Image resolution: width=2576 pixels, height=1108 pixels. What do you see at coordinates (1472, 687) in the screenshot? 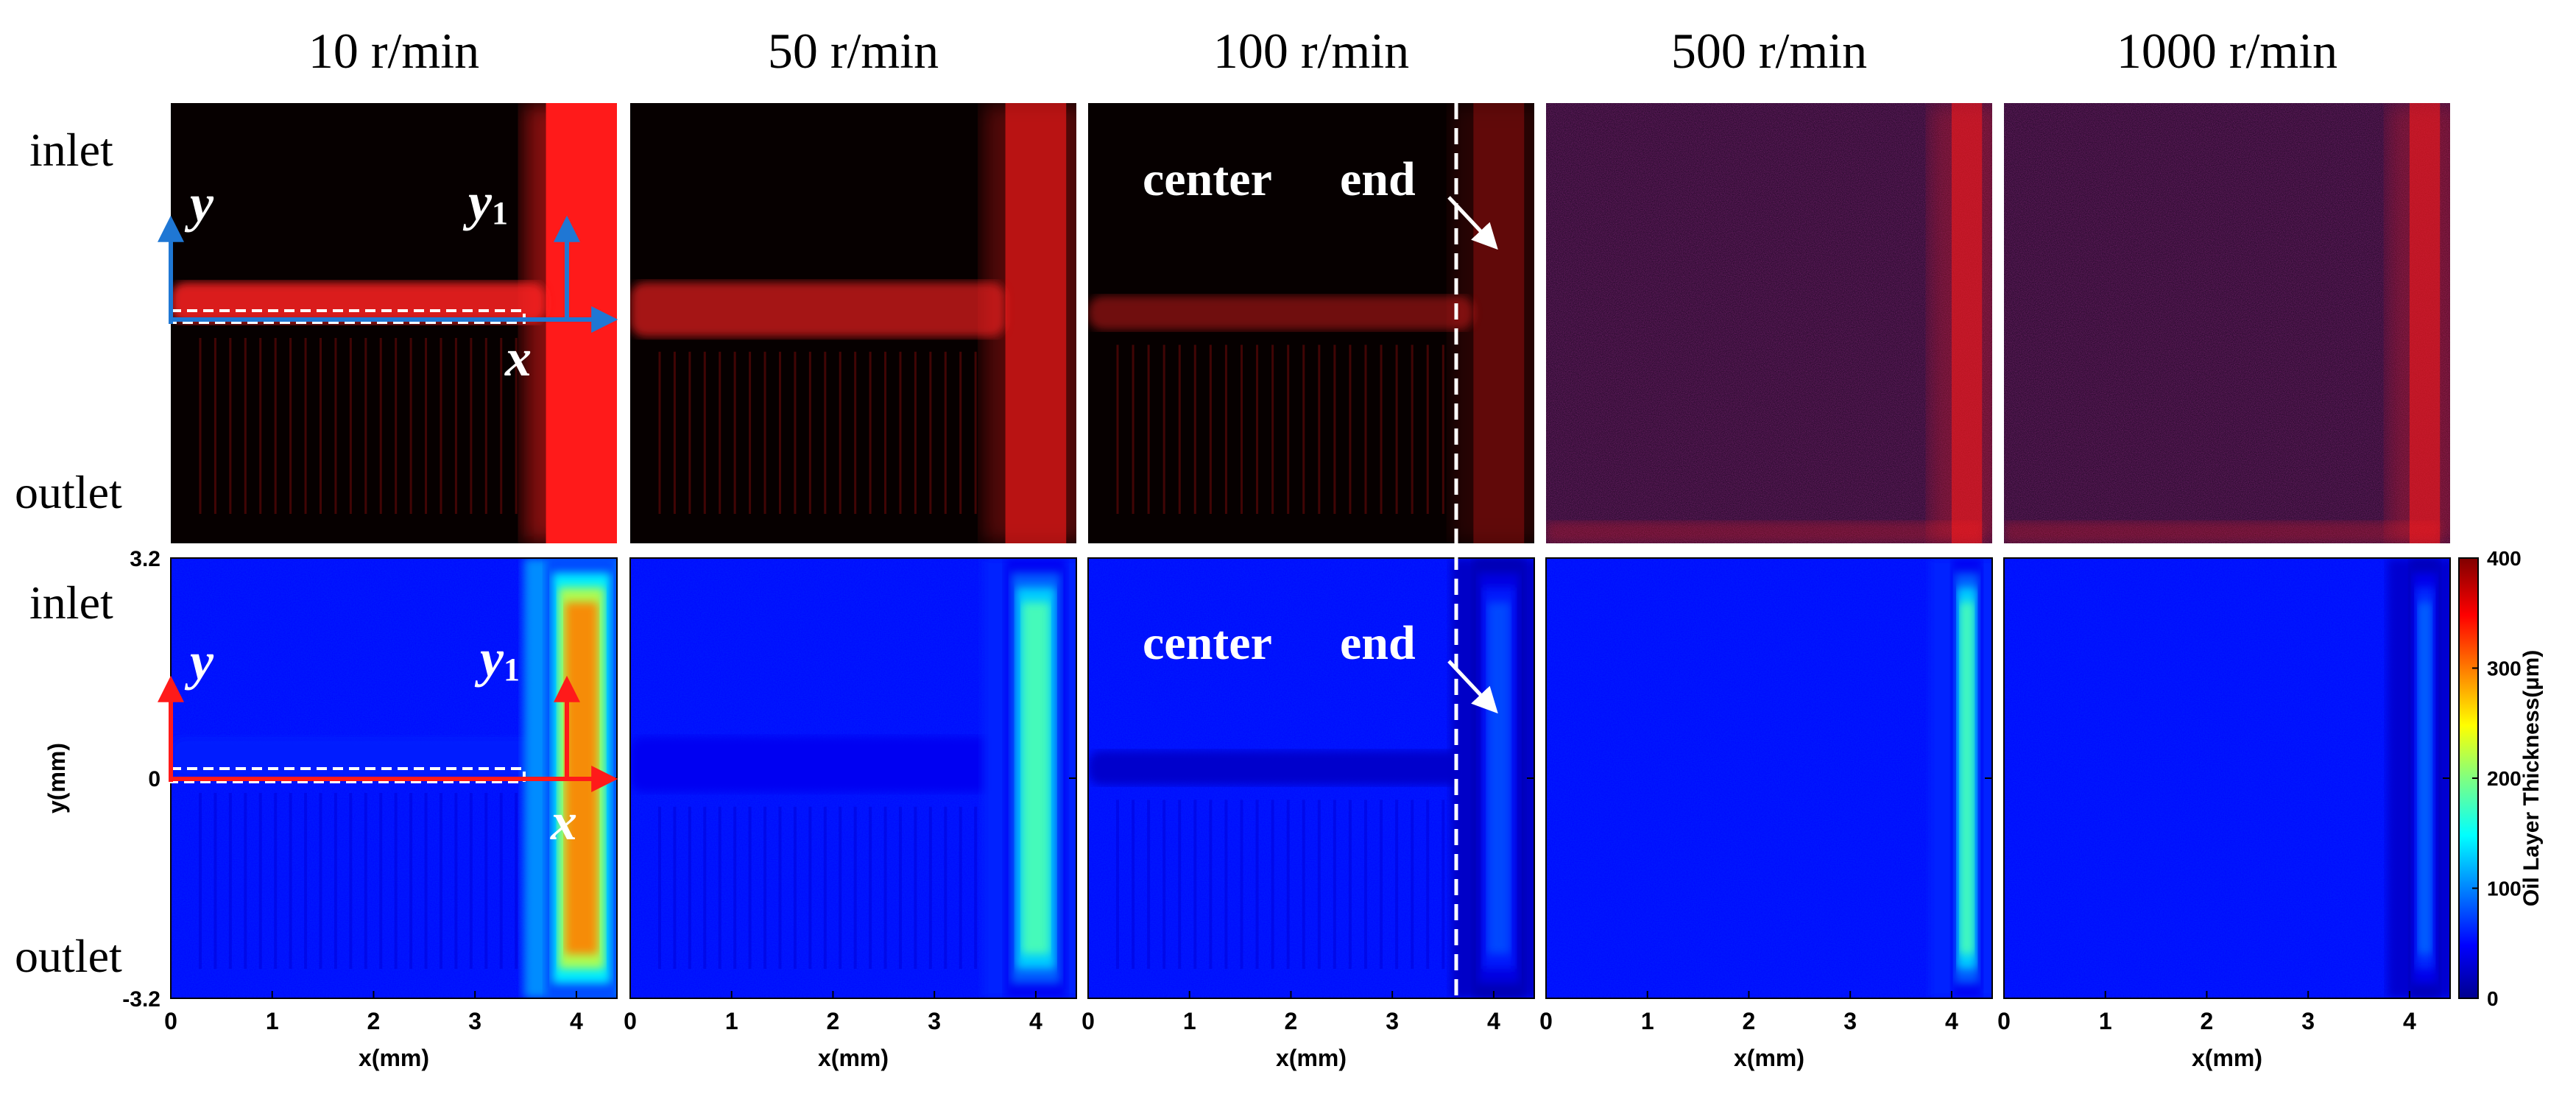
I see `end-arrow-bottom` at bounding box center [1472, 687].